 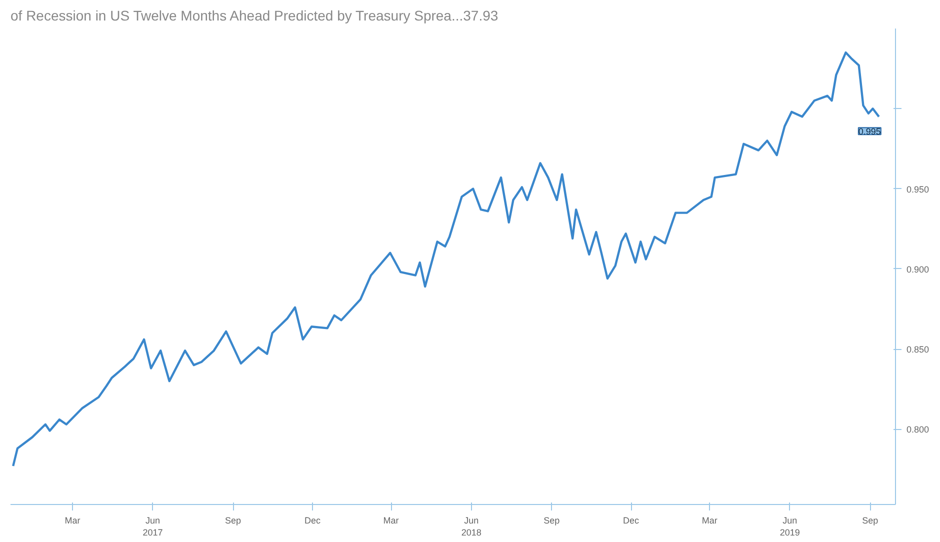 I want to click on chart-title: of Recession in US Twelve Months Ahead Predicted by Treasury Sprea...37.93, so click(x=254, y=16).